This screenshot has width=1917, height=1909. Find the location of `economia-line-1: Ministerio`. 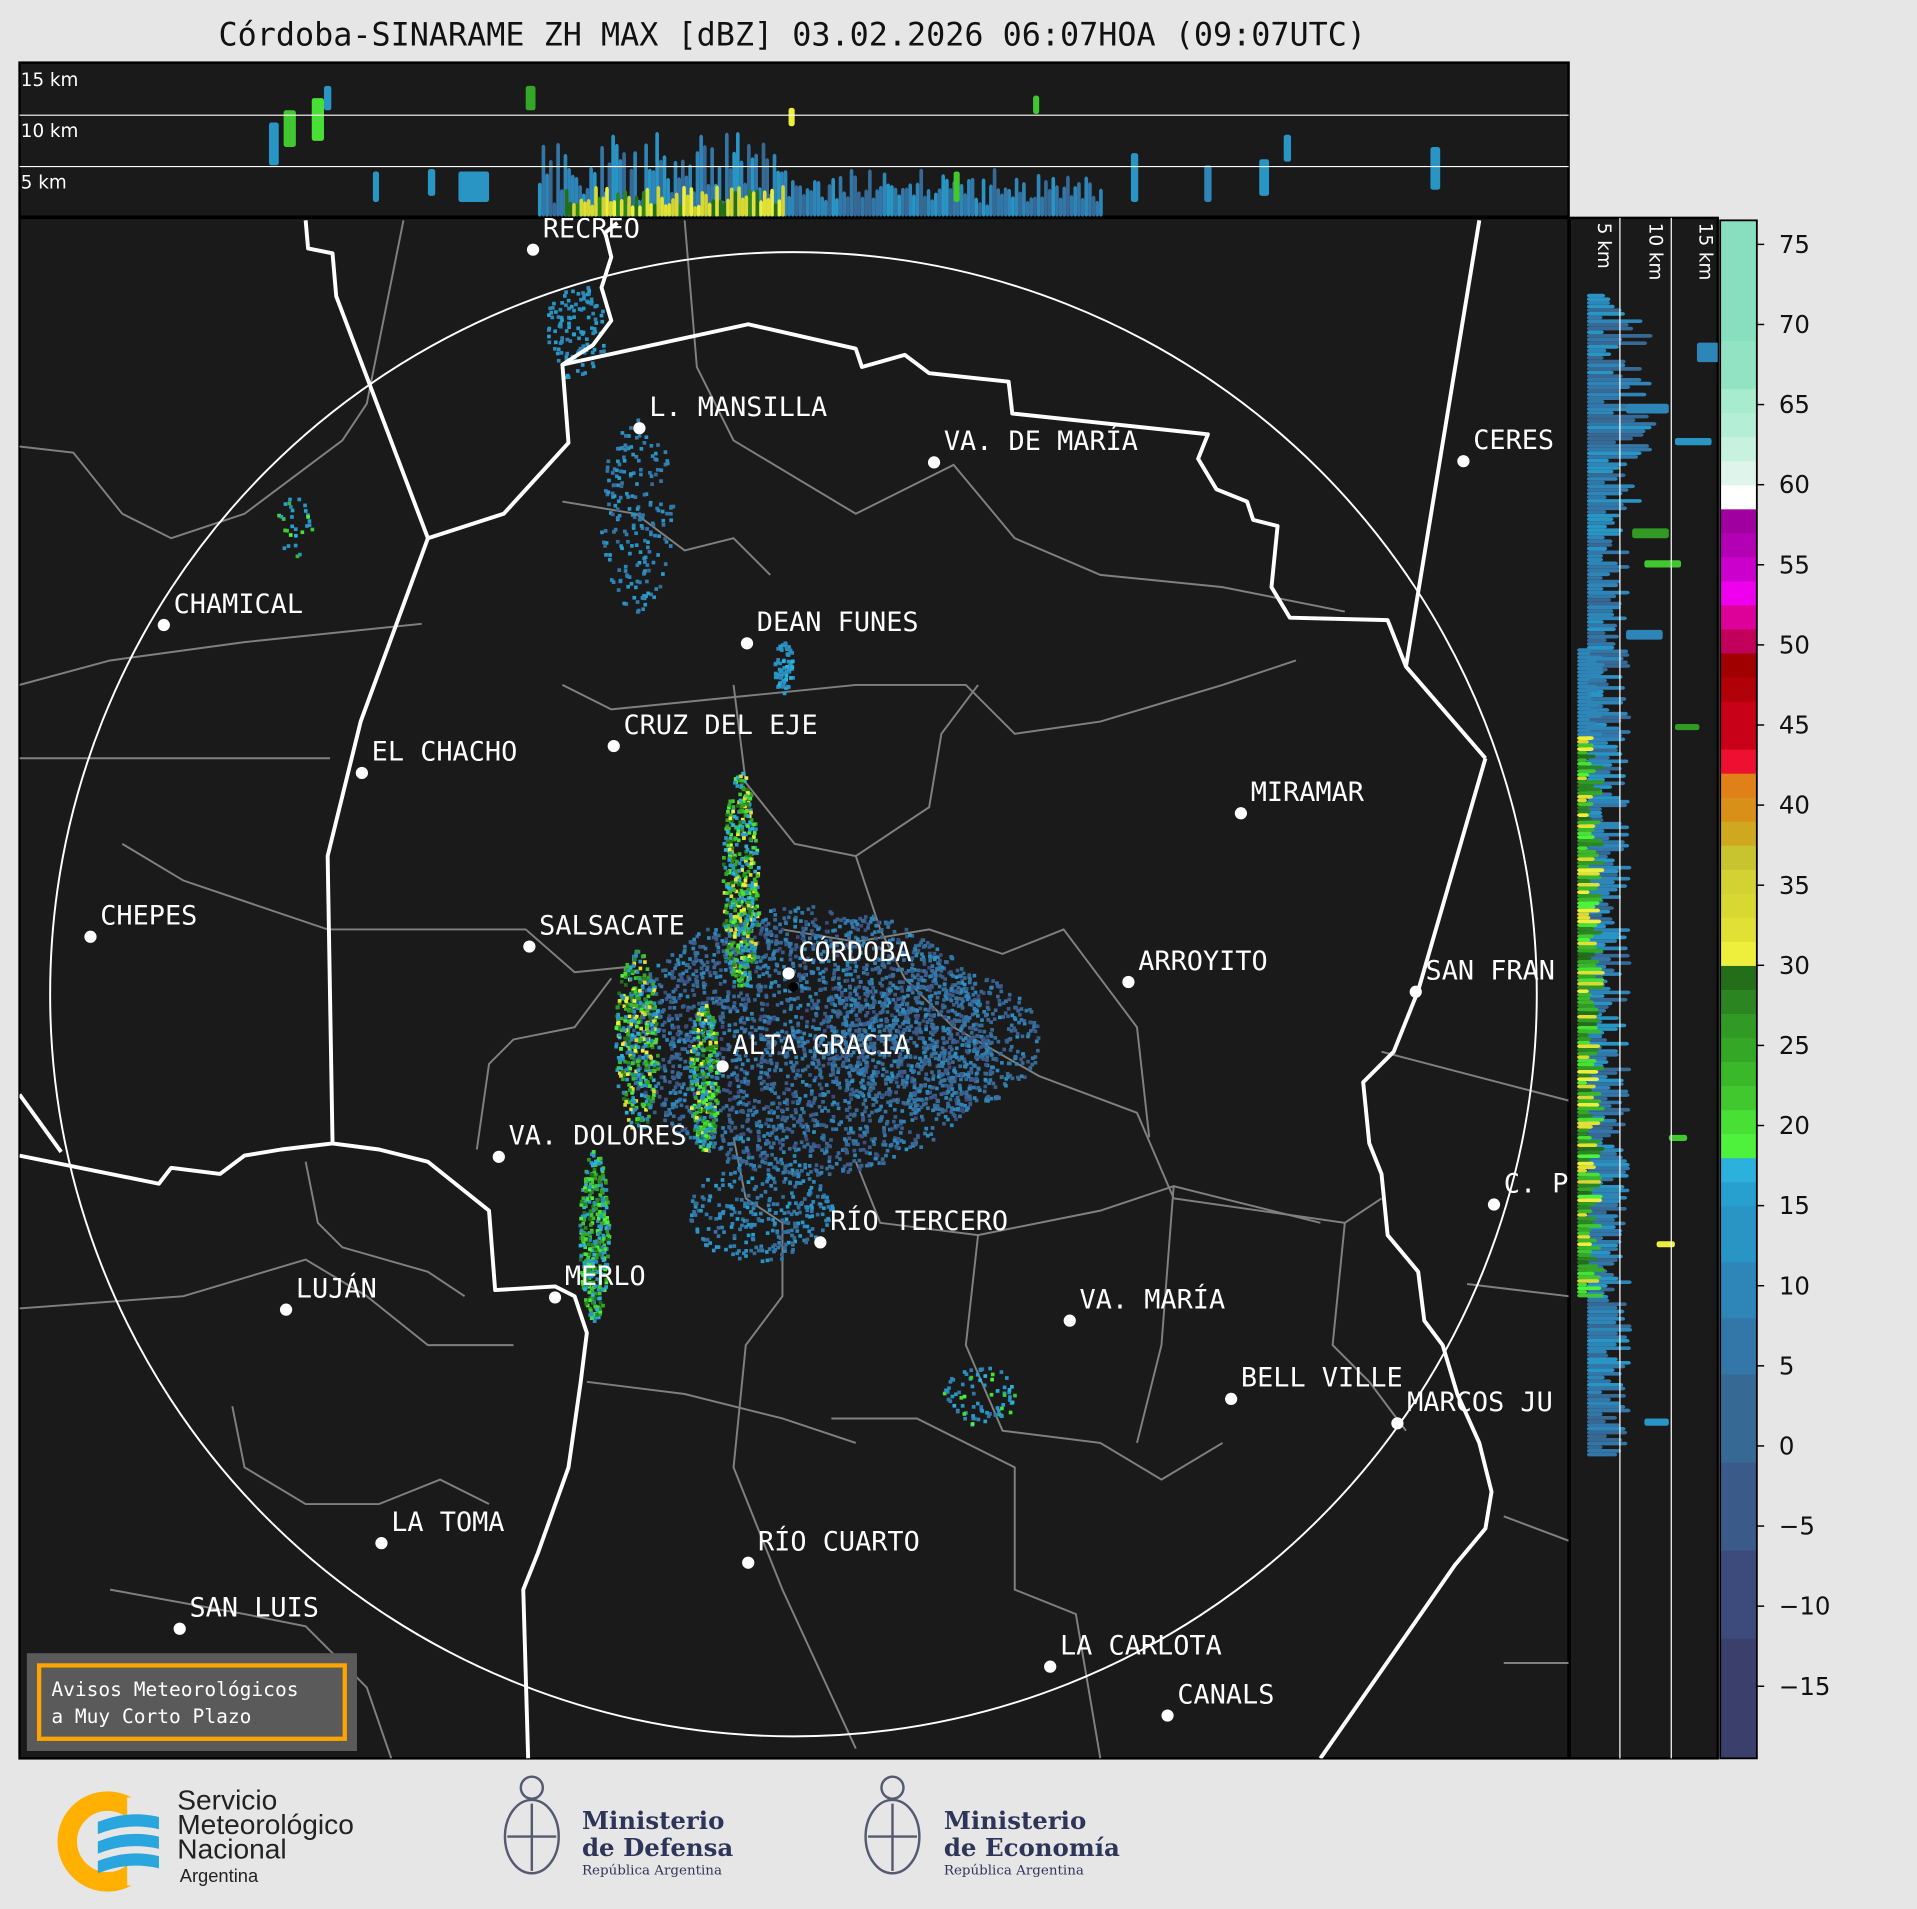

economia-line-1: Ministerio is located at coordinates (1015, 1820).